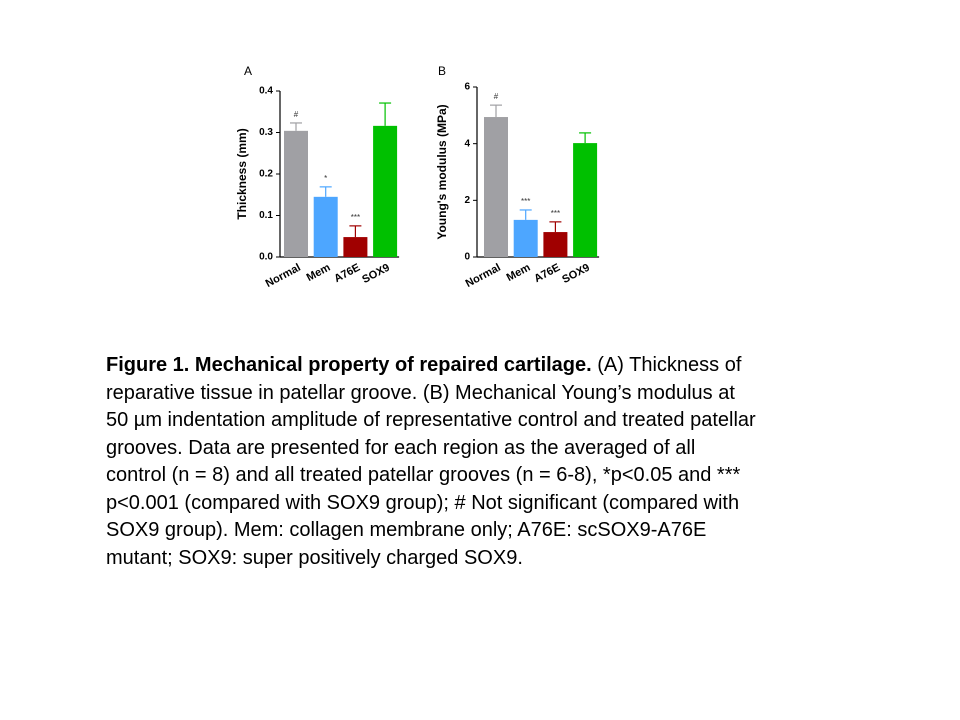 Image resolution: width=960 pixels, height=720 pixels. Describe the element at coordinates (266, 91) in the screenshot. I see `y-tick-label: 0.4` at that location.